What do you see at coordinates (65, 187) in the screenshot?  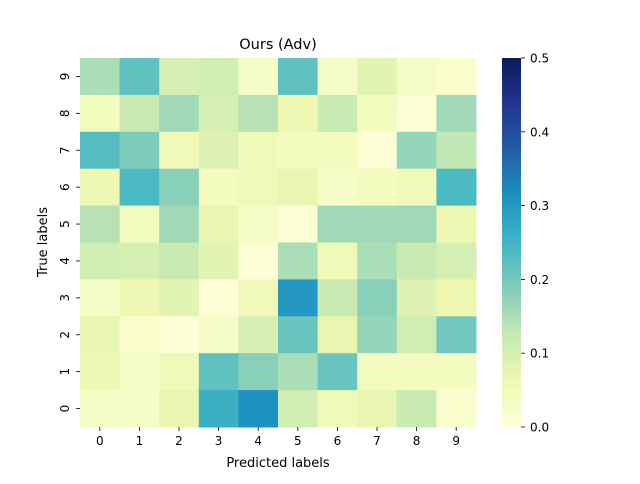 I see `y-tick-label: 6` at bounding box center [65, 187].